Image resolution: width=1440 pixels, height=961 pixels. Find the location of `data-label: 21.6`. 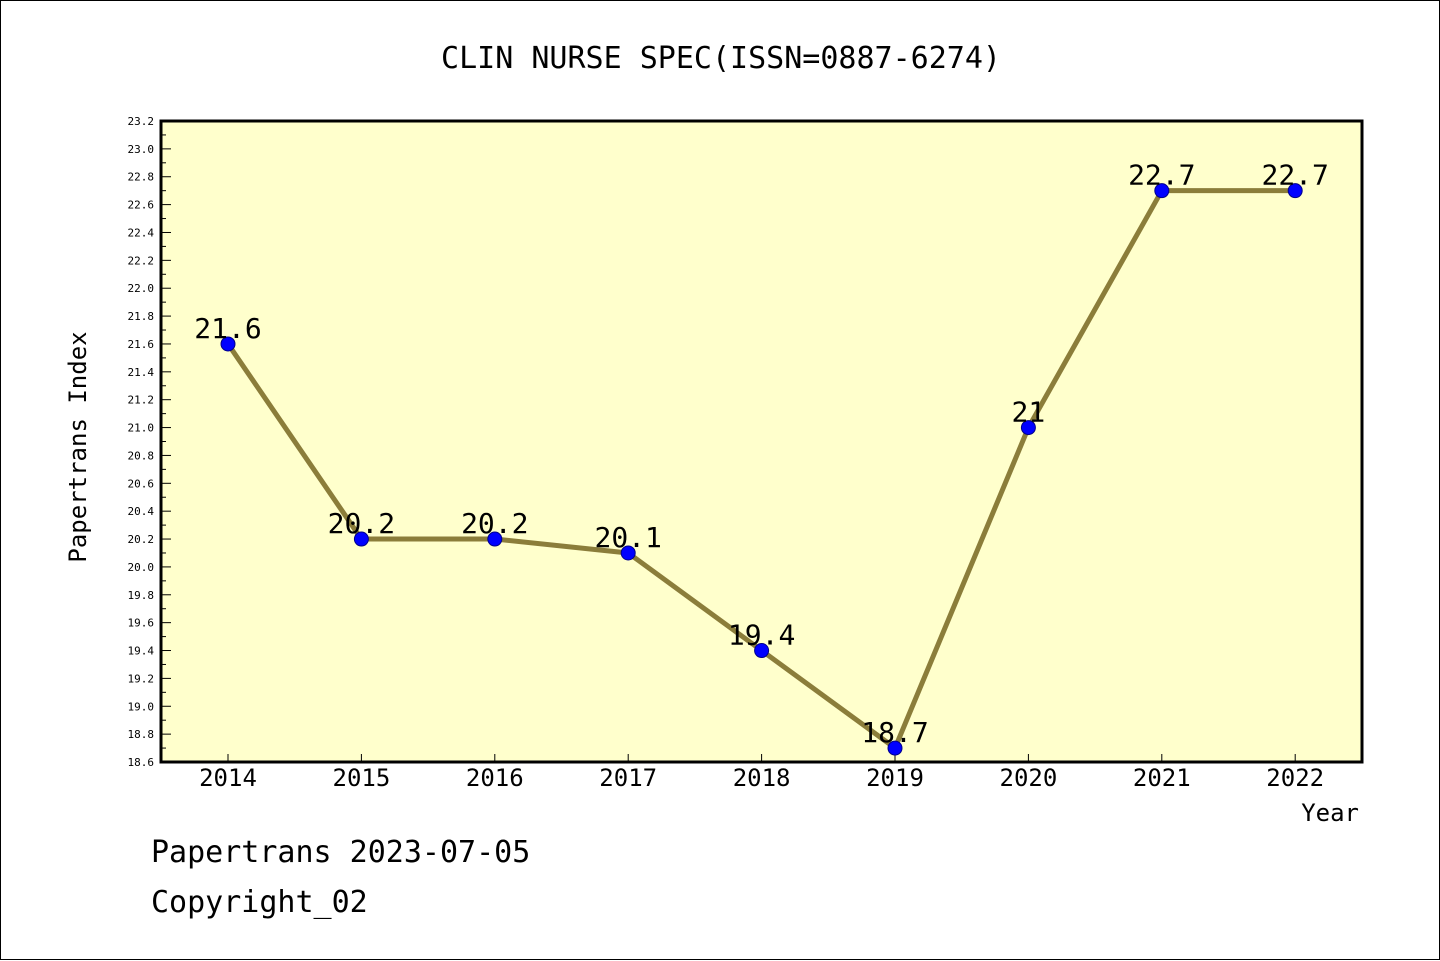

data-label: 21.6 is located at coordinates (227, 328).